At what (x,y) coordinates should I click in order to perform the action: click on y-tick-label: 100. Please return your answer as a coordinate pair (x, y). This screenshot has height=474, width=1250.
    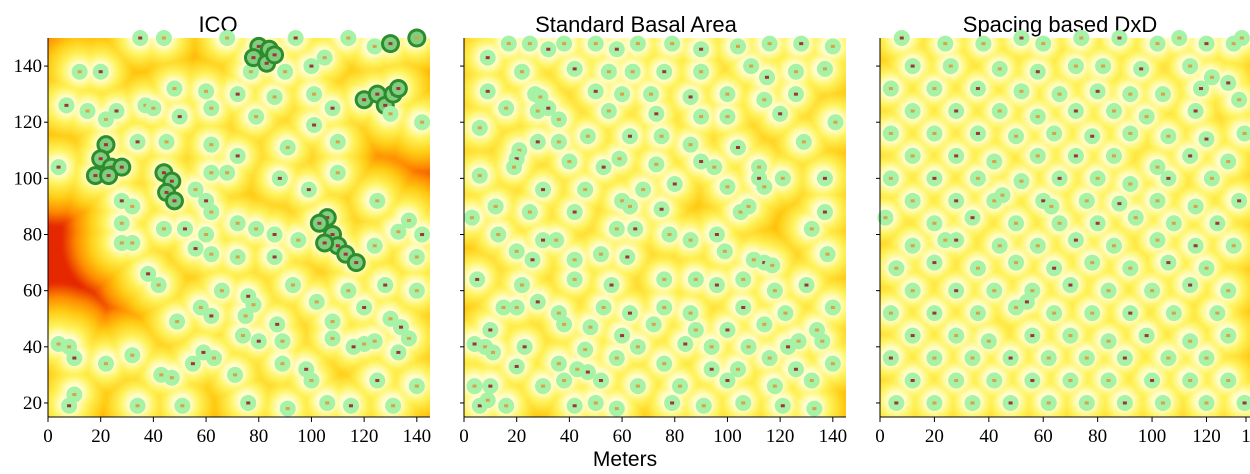
    Looking at the image, I should click on (28, 178).